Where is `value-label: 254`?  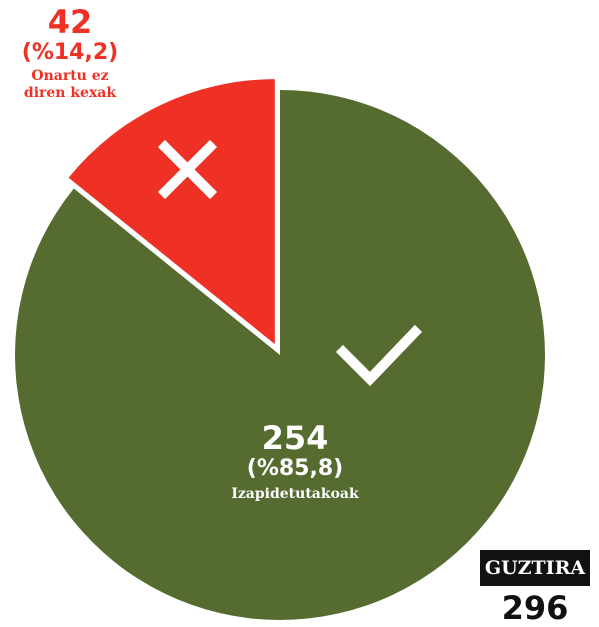
value-label: 254 is located at coordinates (295, 438).